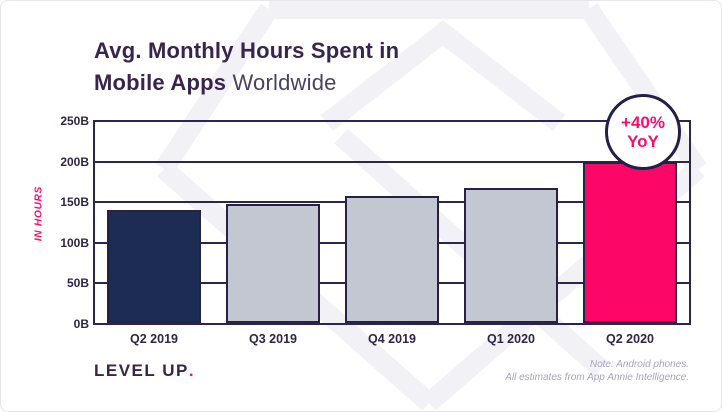 Image resolution: width=722 pixels, height=412 pixels. Describe the element at coordinates (247, 50) in the screenshot. I see `chart-title-line1: Avg. Monthly Hours Spent in` at that location.